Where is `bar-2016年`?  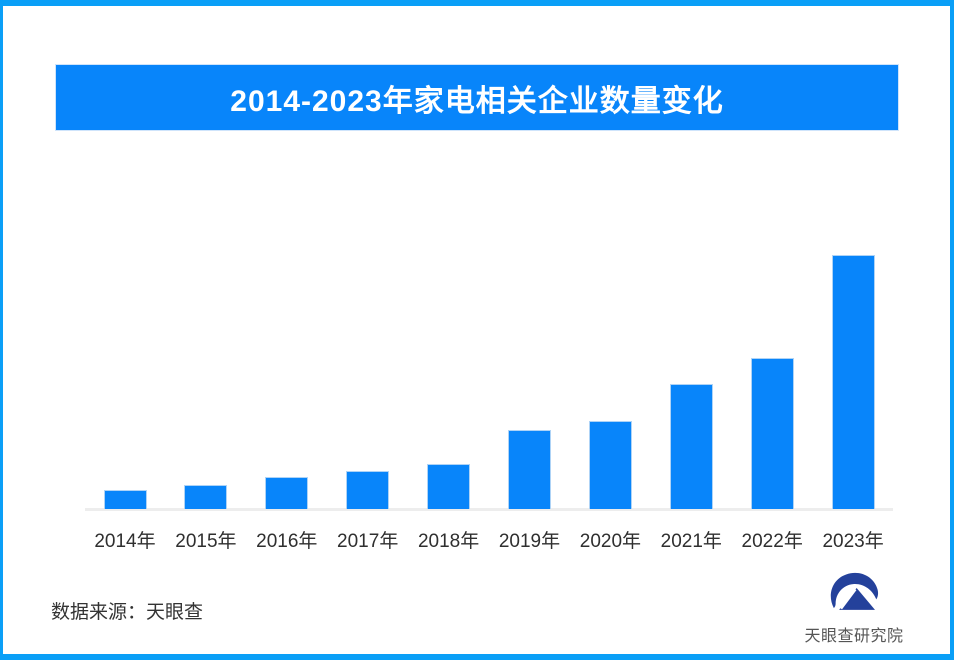 bar-2016年 is located at coordinates (287, 493).